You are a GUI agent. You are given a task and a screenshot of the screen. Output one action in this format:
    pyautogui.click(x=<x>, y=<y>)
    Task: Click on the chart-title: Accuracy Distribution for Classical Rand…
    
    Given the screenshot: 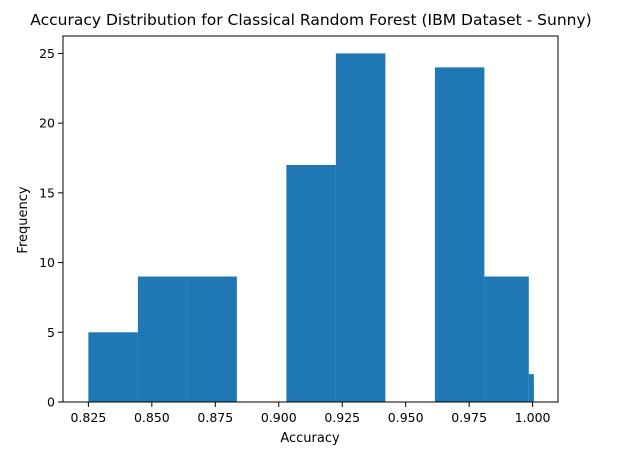 What is the action you would take?
    pyautogui.click(x=310, y=20)
    